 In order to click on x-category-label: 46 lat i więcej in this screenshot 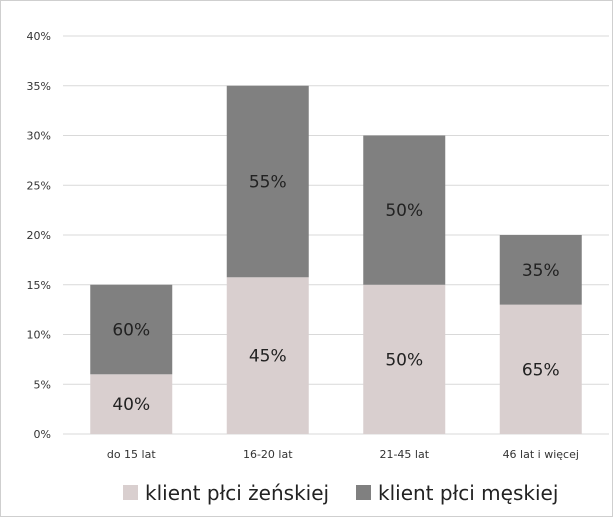, I will do `click(541, 454)`.